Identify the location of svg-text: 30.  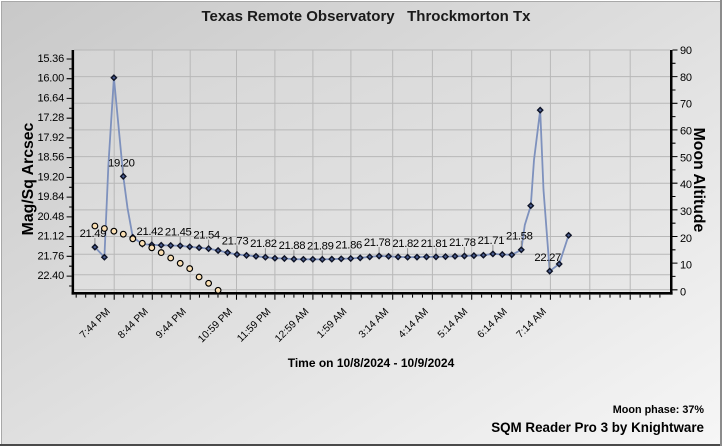
(686, 212).